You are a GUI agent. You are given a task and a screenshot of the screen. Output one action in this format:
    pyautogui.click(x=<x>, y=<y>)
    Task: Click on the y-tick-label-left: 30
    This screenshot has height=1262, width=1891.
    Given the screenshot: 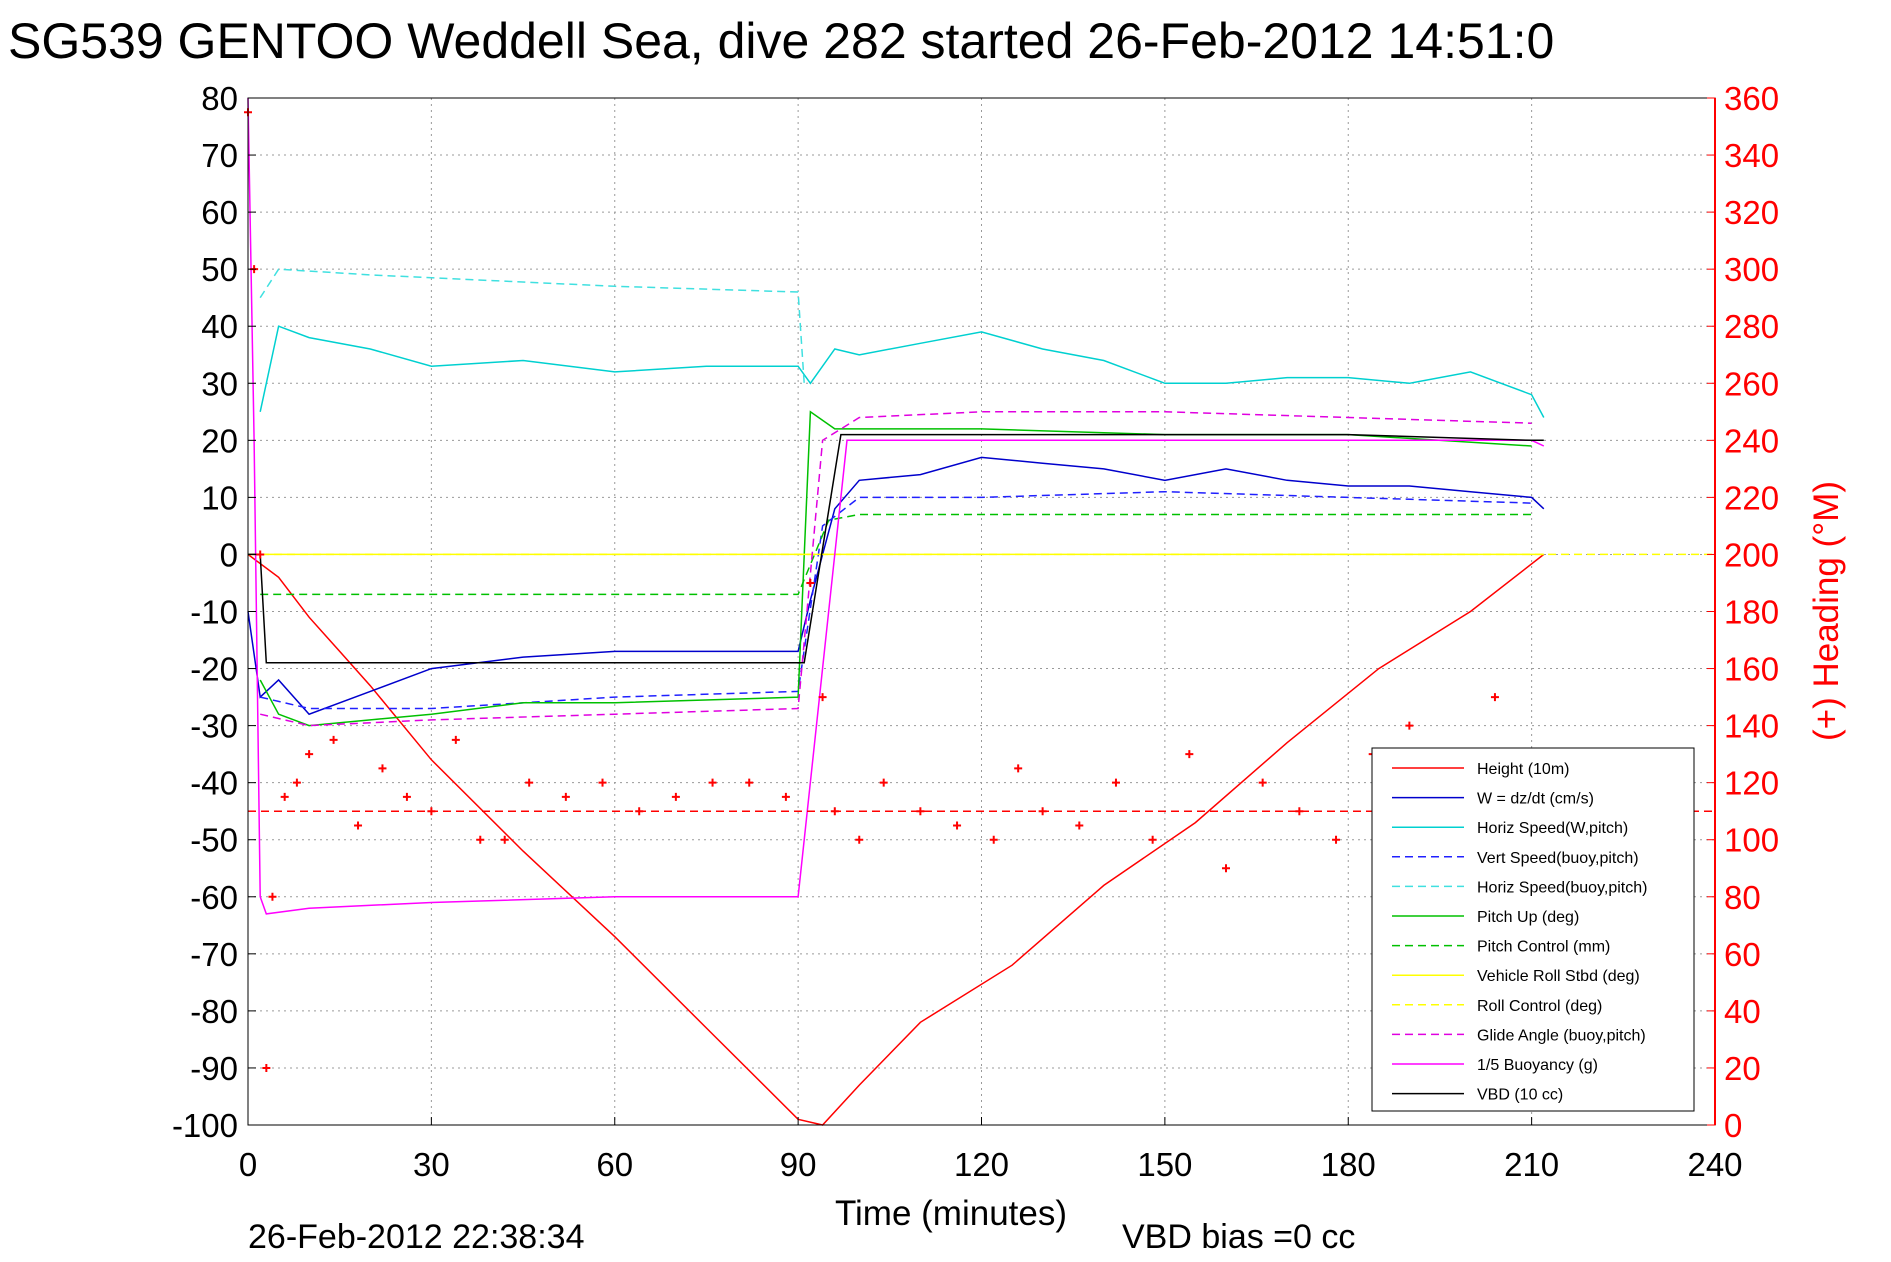 What is the action you would take?
    pyautogui.click(x=219, y=383)
    